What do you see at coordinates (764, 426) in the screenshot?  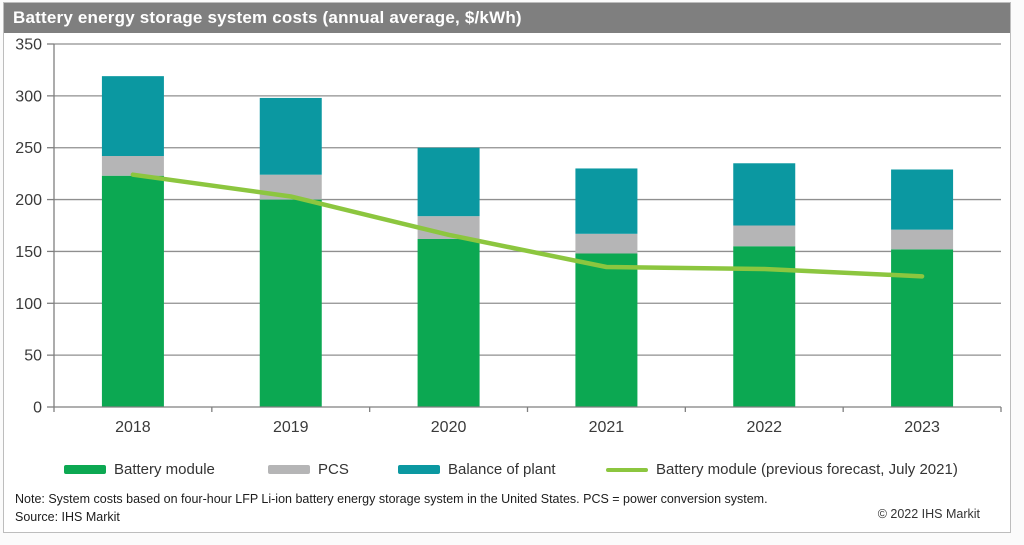 I see `x-category-label: 2022` at bounding box center [764, 426].